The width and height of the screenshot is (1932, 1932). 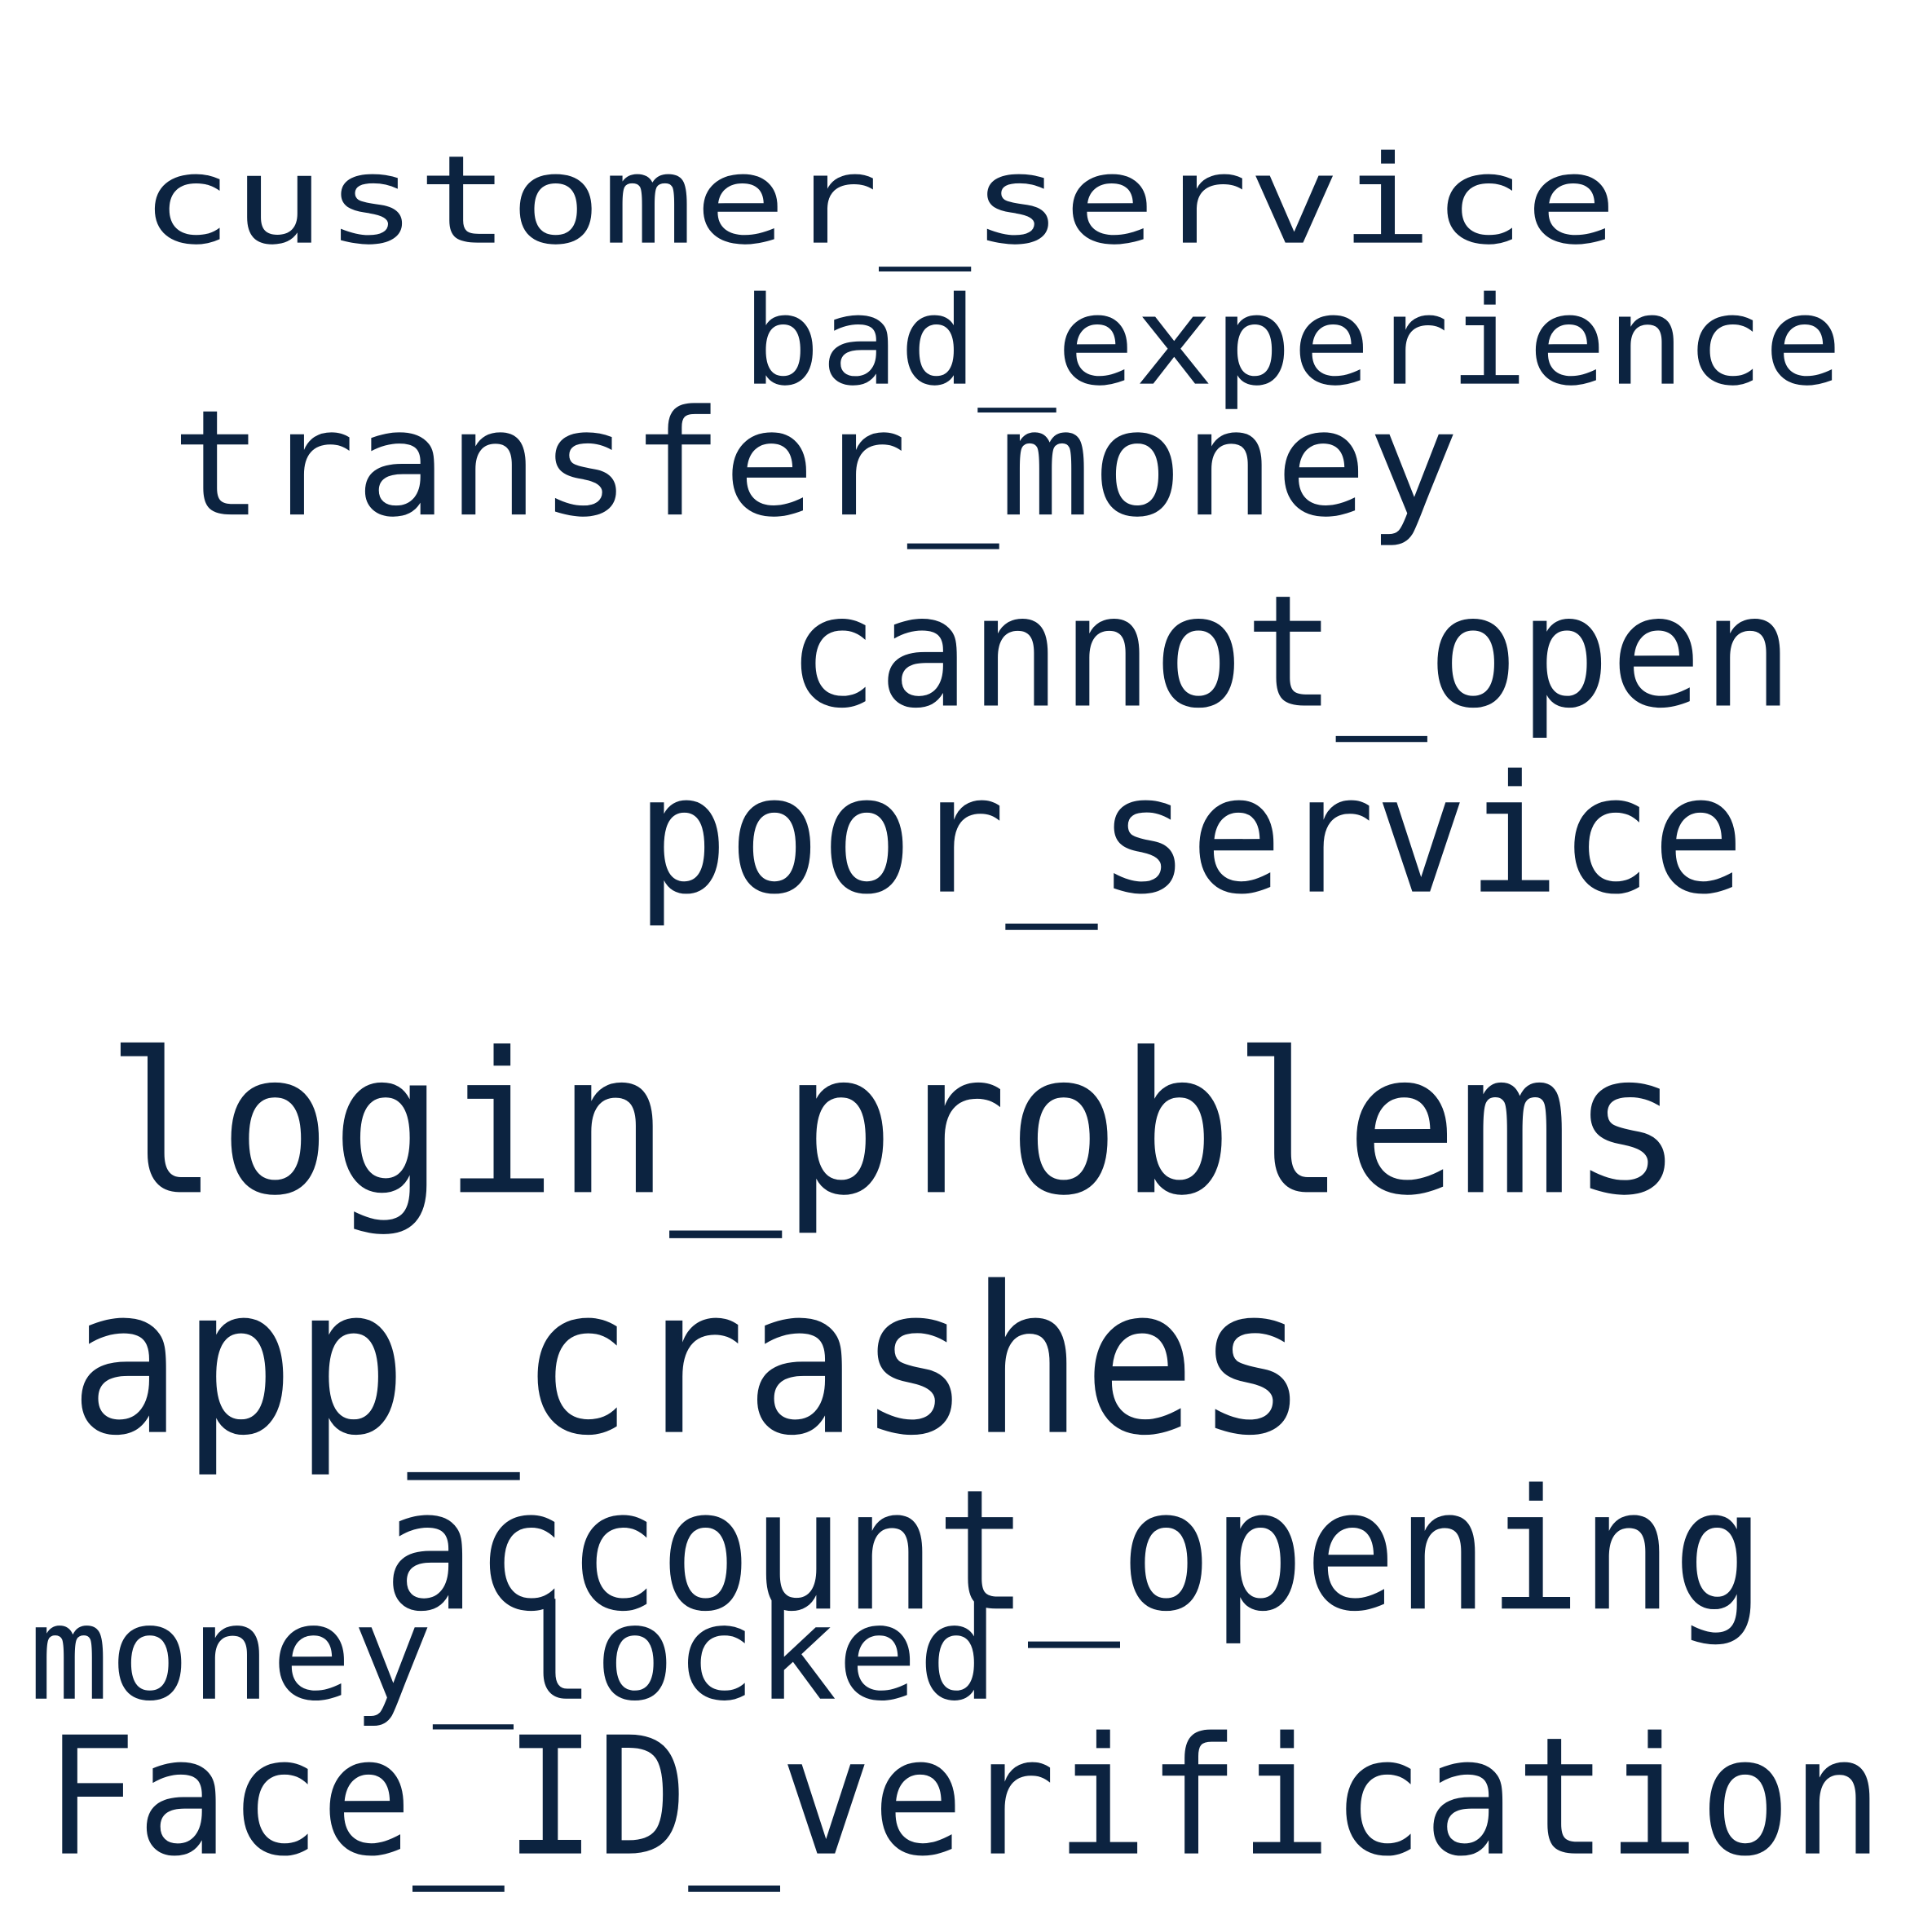 I want to click on word-customer-service: customer_service, so click(x=878, y=201).